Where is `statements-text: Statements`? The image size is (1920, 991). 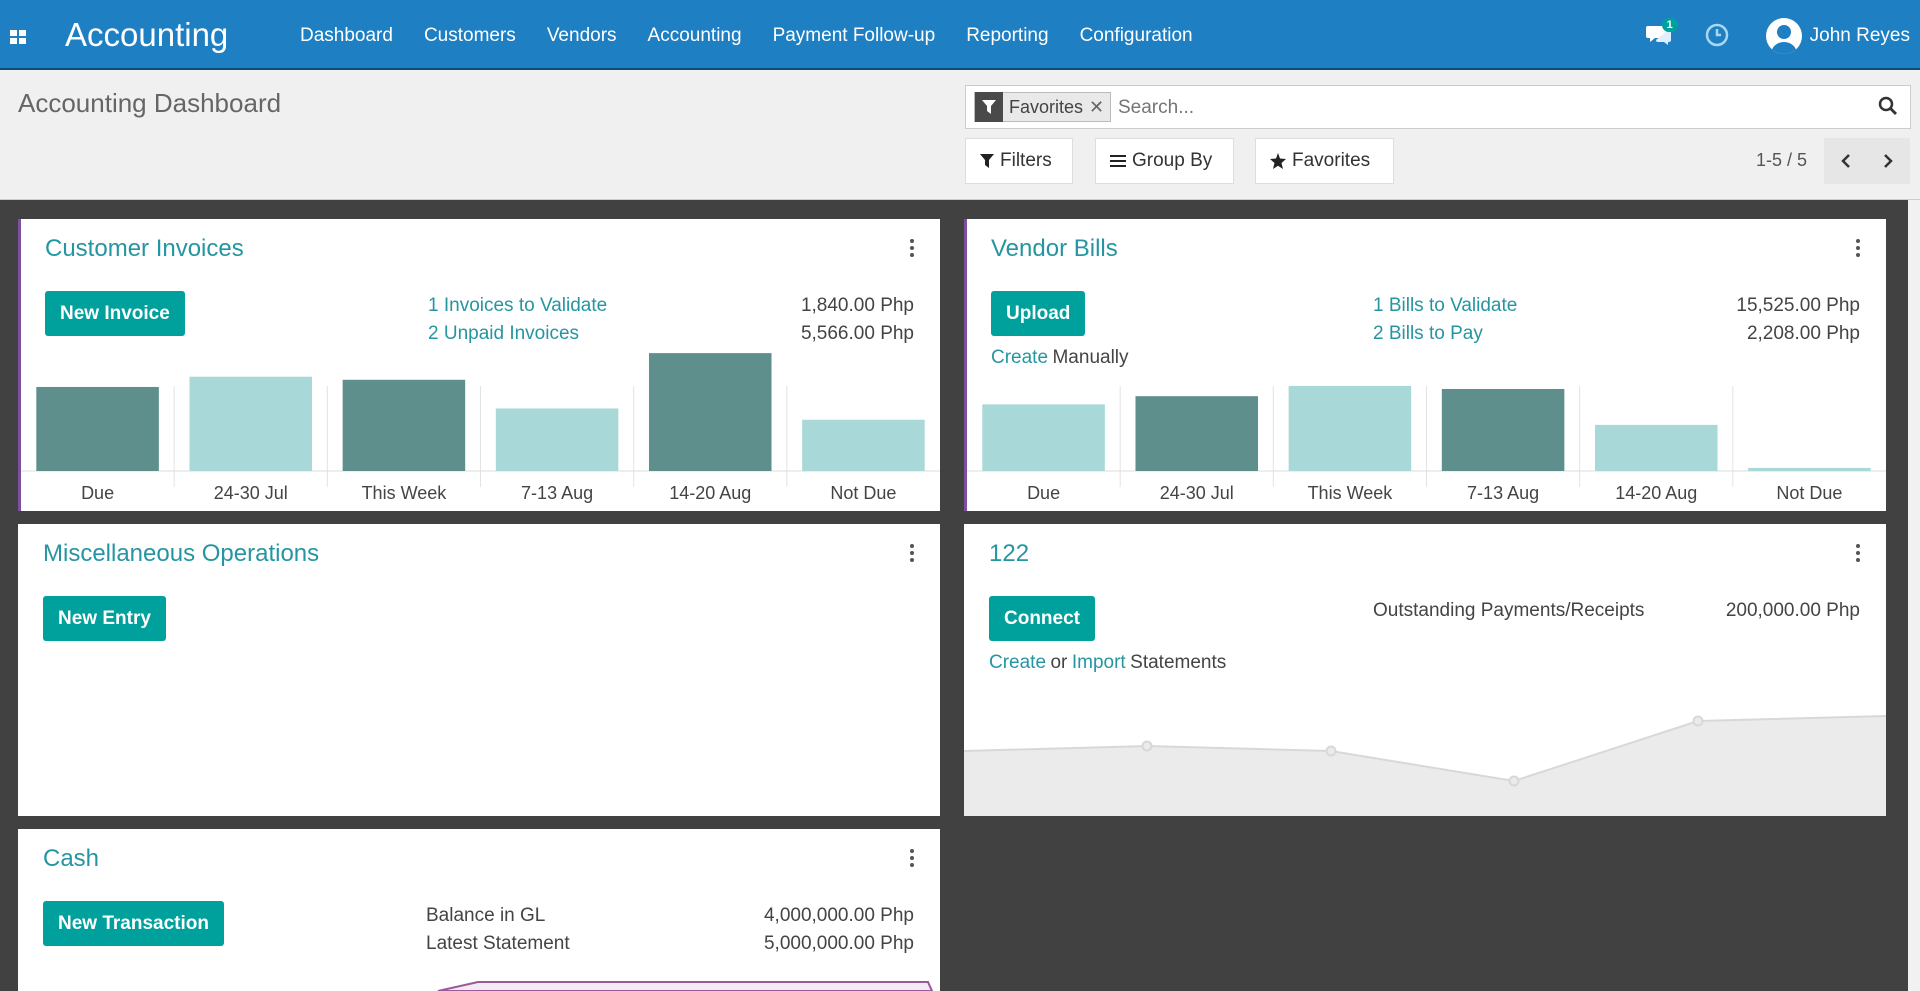 statements-text: Statements is located at coordinates (1178, 662).